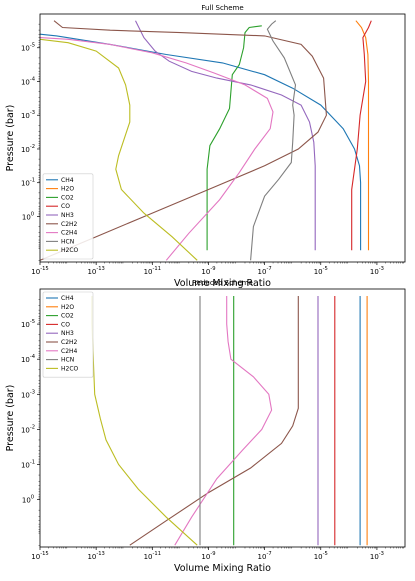  I want to click on chart-title: Reduced Scheme, so click(222, 283).